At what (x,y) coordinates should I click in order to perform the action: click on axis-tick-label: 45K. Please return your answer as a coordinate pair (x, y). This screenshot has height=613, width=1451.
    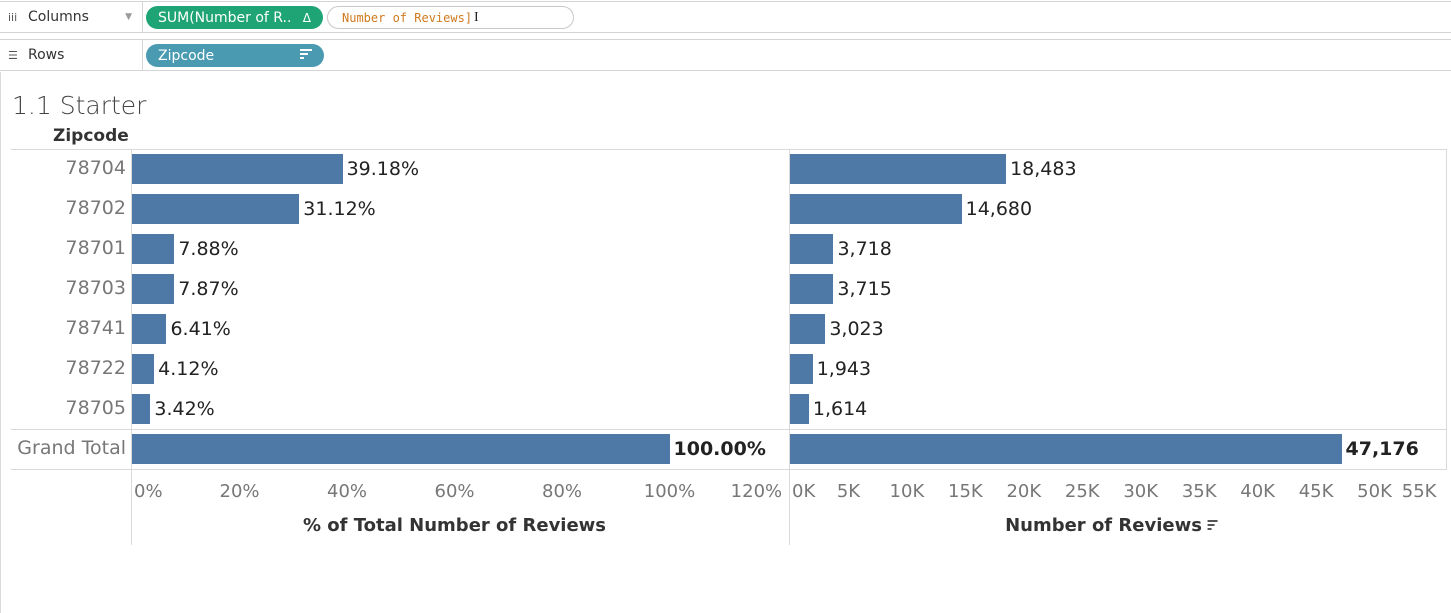
    Looking at the image, I should click on (1316, 491).